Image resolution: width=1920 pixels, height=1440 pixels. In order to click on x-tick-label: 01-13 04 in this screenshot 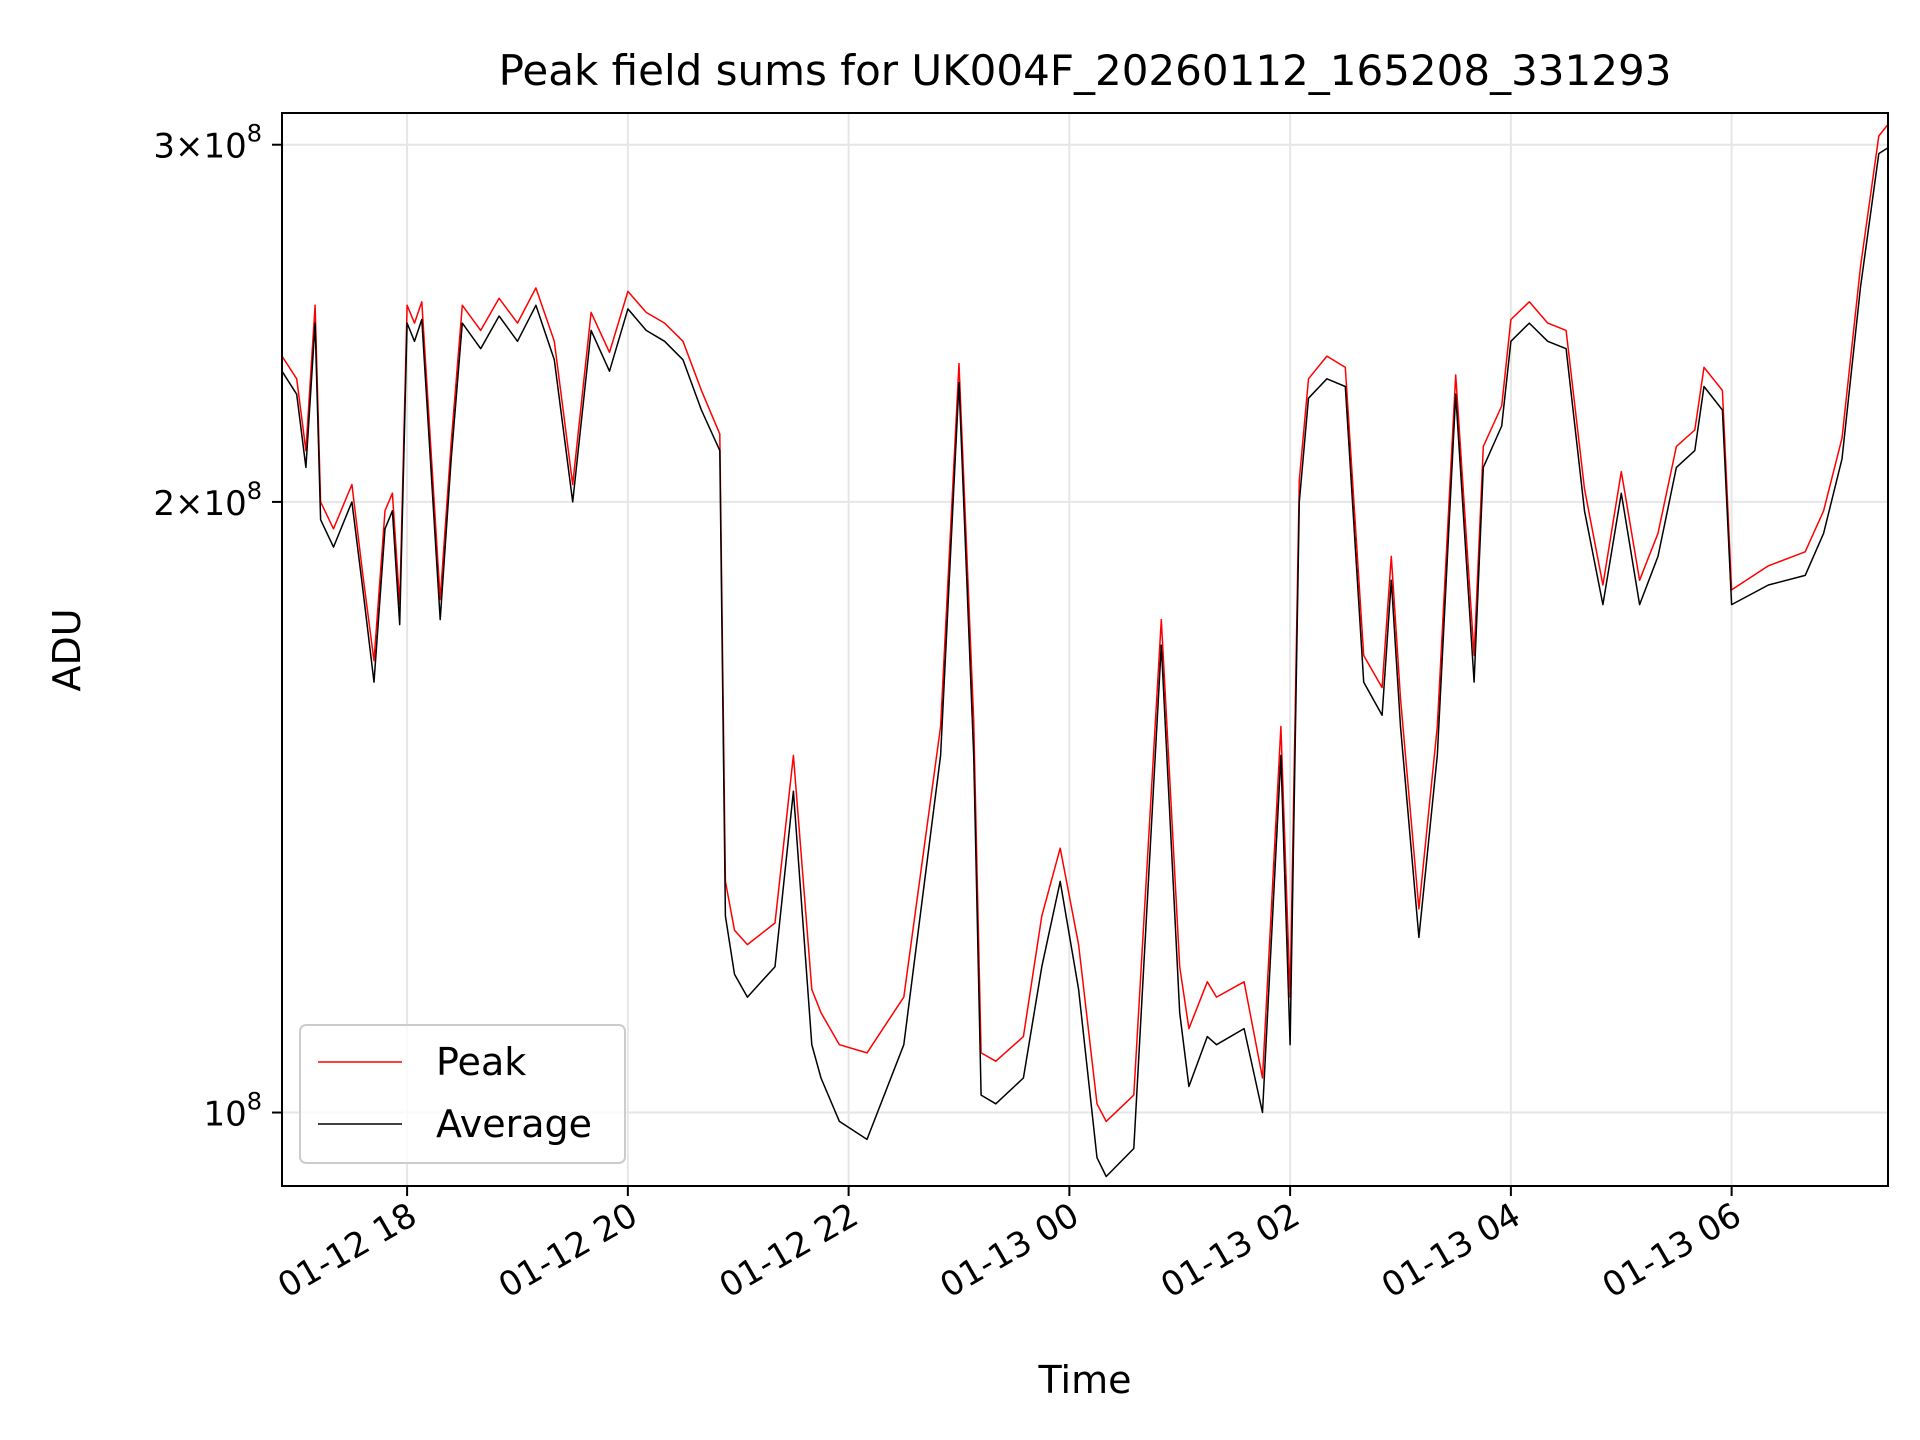, I will do `click(1451, 1250)`.